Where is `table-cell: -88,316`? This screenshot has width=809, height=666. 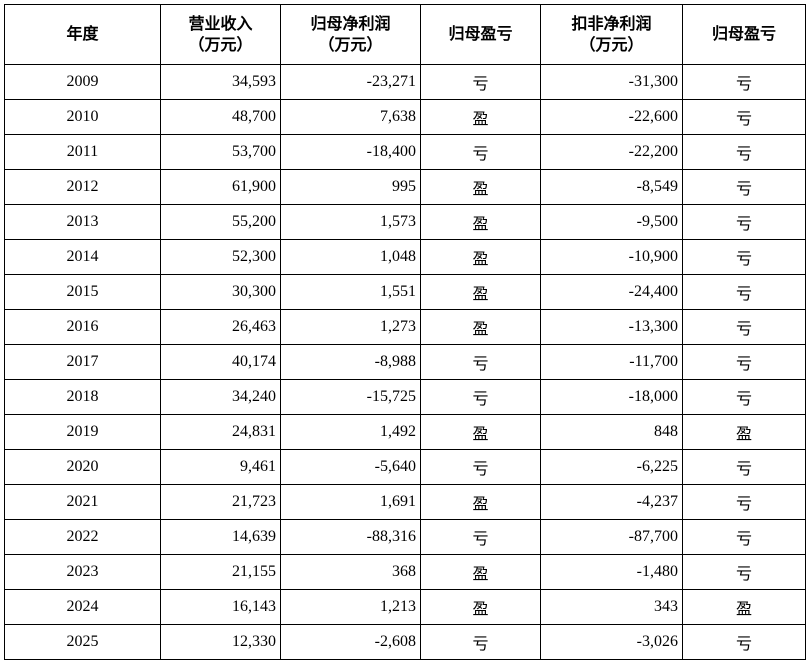 table-cell: -88,316 is located at coordinates (350, 537).